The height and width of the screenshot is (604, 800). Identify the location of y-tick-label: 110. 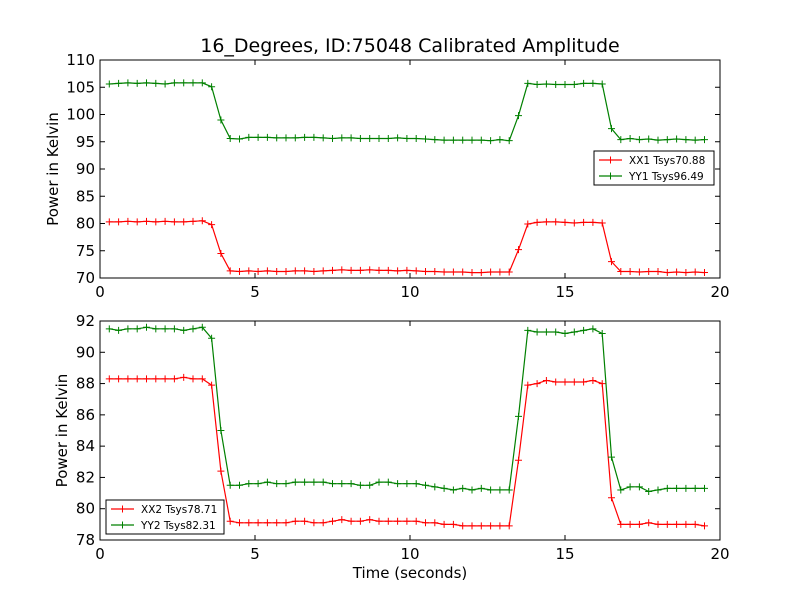
(80, 60).